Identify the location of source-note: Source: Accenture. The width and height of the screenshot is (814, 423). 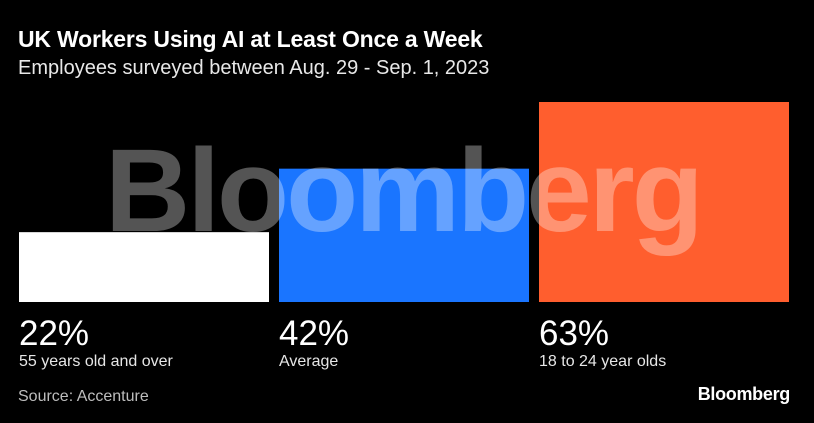
(83, 396).